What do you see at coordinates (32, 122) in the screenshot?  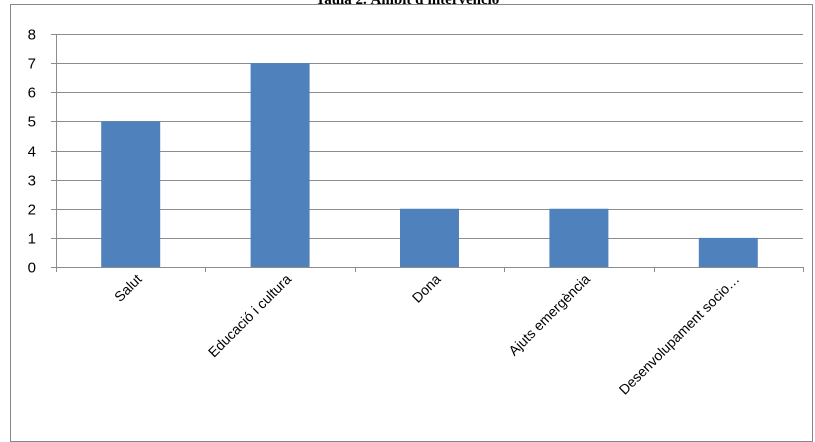 I see `y-tick-label: 5` at bounding box center [32, 122].